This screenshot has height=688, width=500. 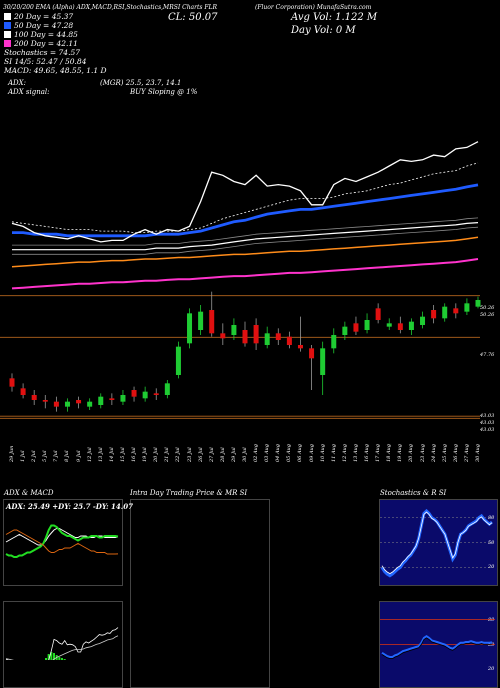 I want to click on price-label-high-2: 50.26, so click(x=487, y=315).